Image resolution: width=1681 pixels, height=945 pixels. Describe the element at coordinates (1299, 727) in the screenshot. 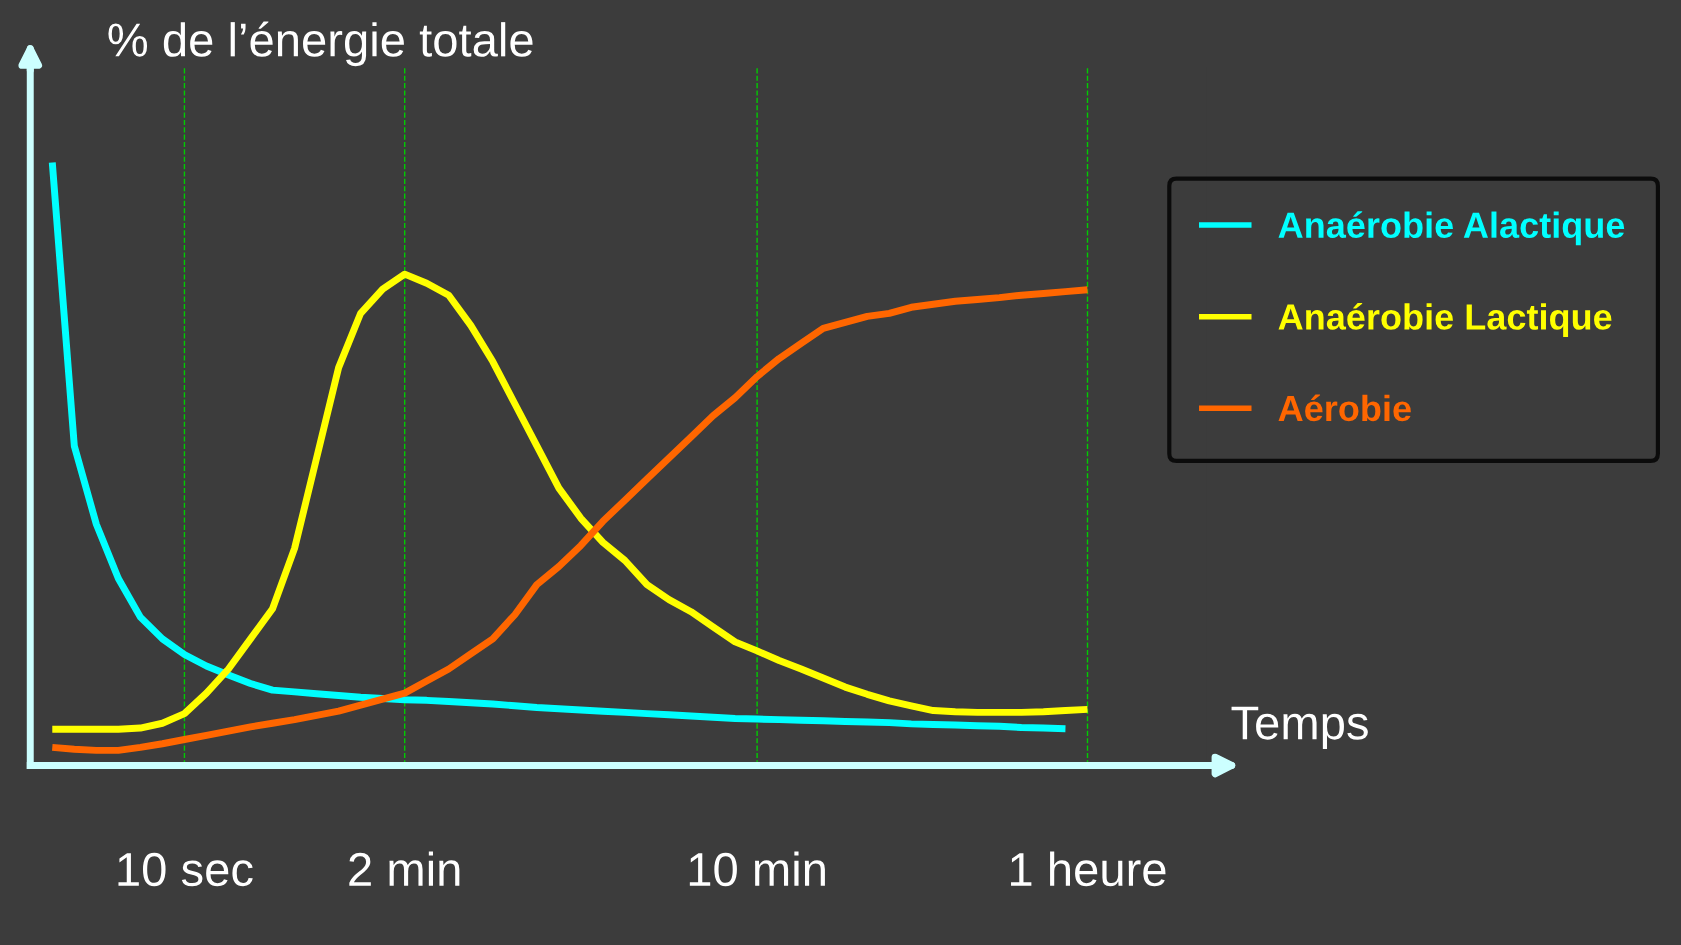

I see `x-axis-title: Temps` at that location.